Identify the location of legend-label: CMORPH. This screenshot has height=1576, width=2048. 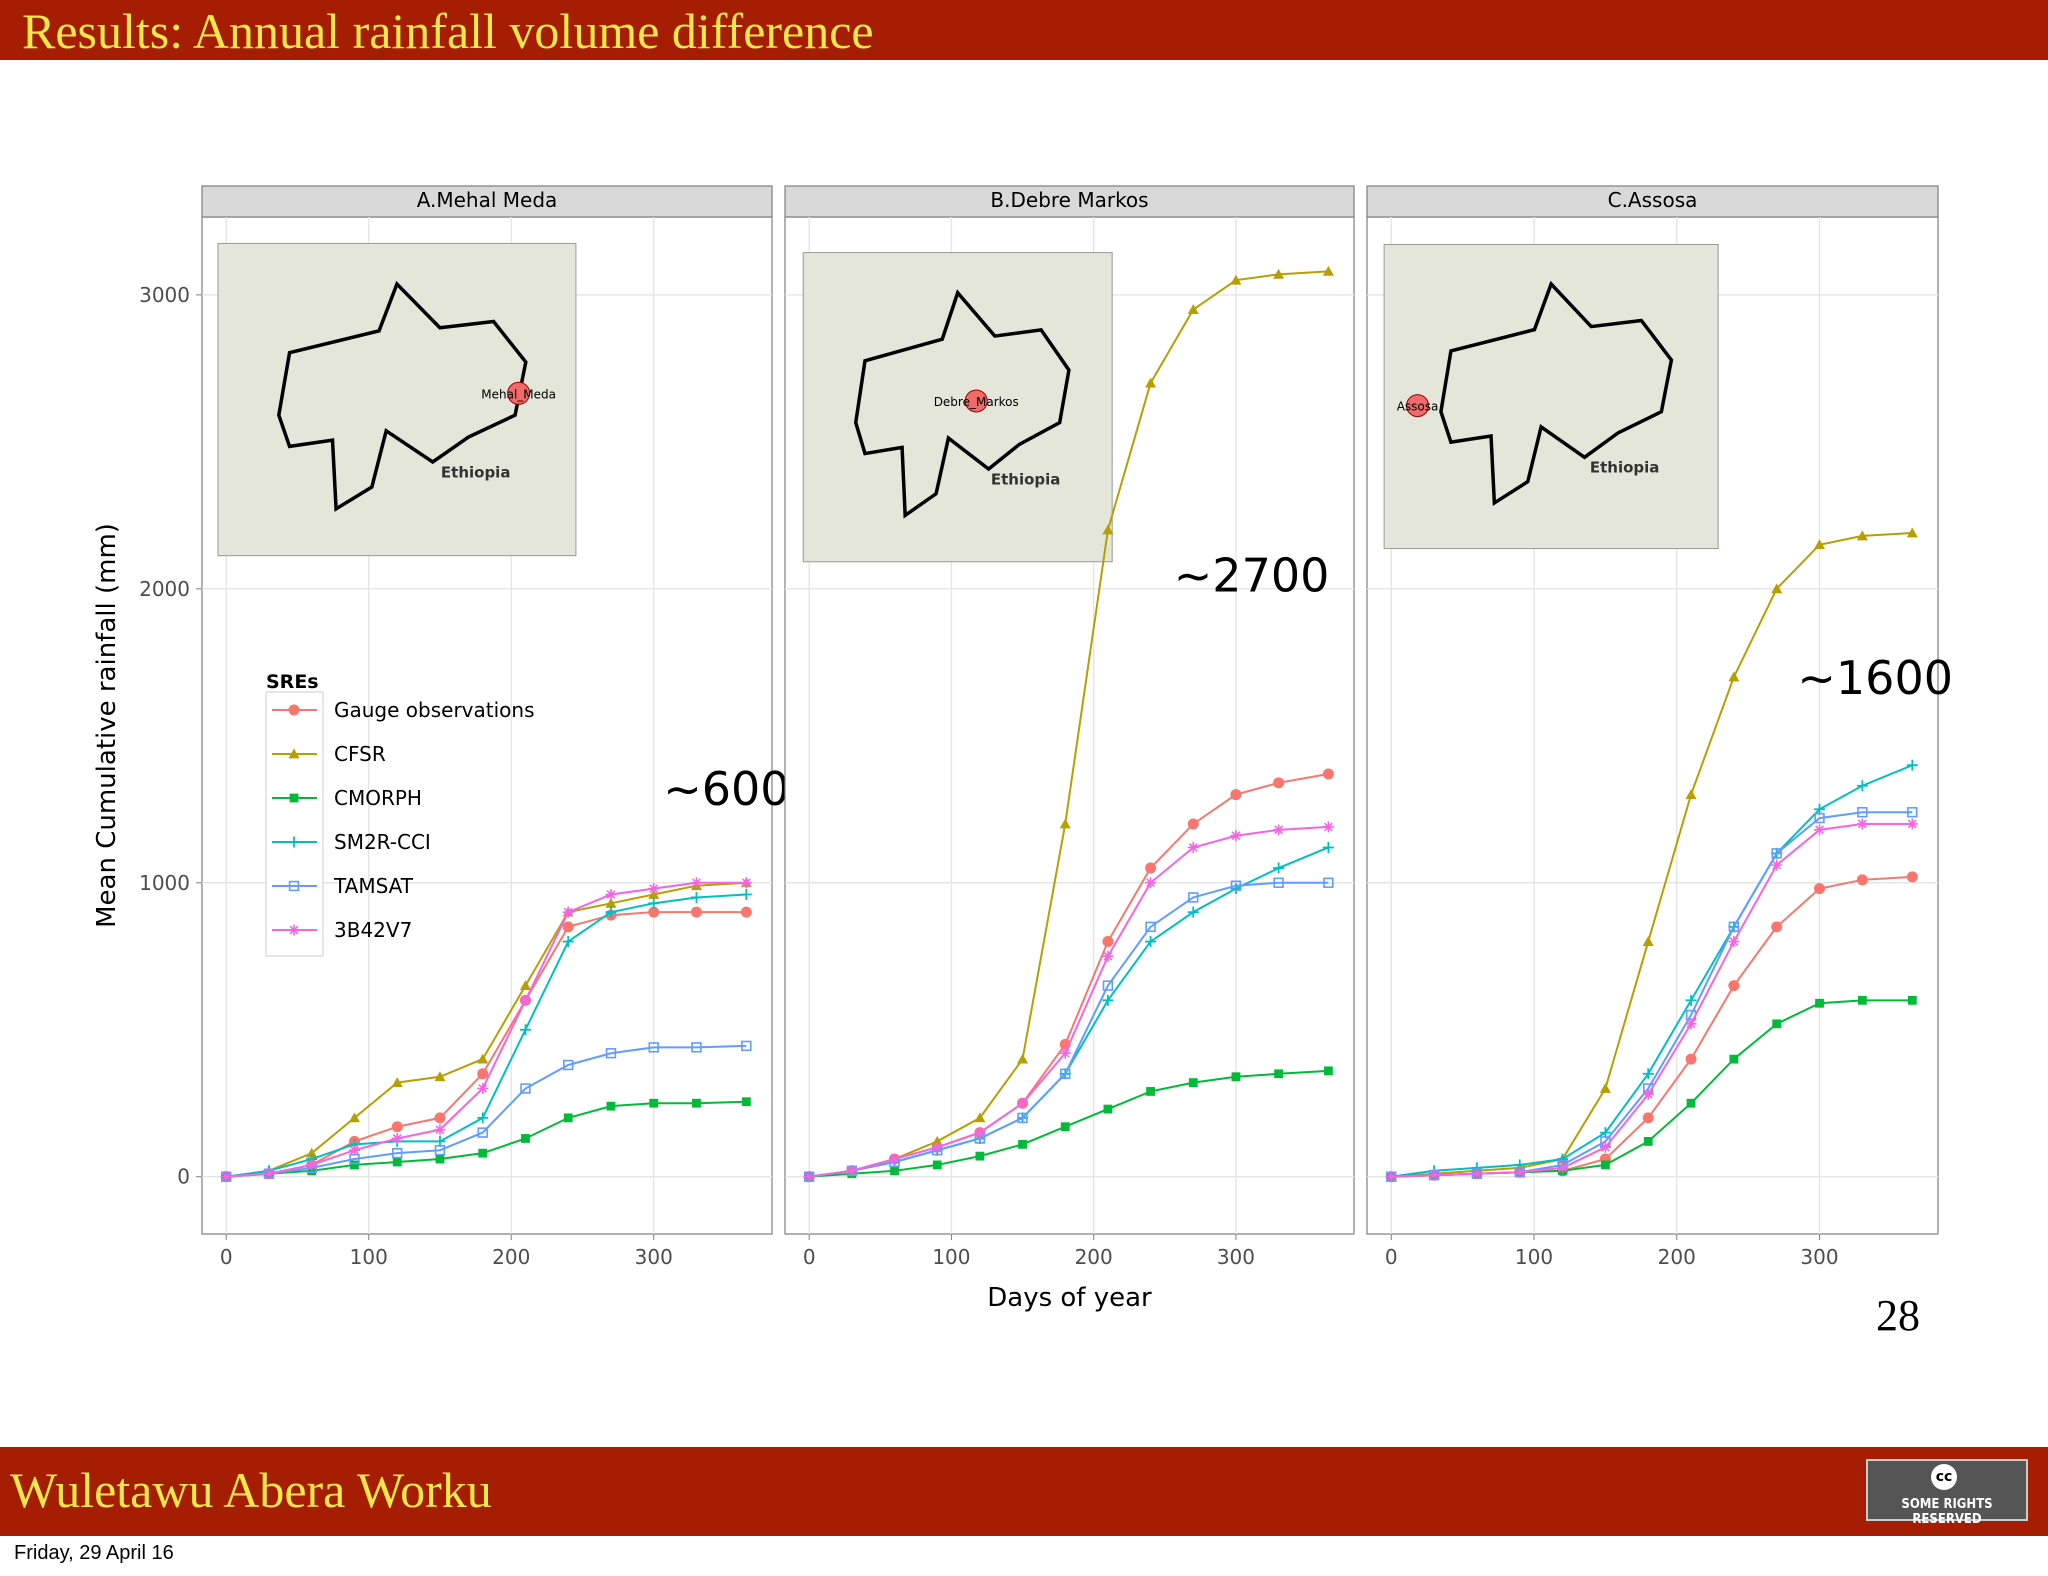
(378, 798).